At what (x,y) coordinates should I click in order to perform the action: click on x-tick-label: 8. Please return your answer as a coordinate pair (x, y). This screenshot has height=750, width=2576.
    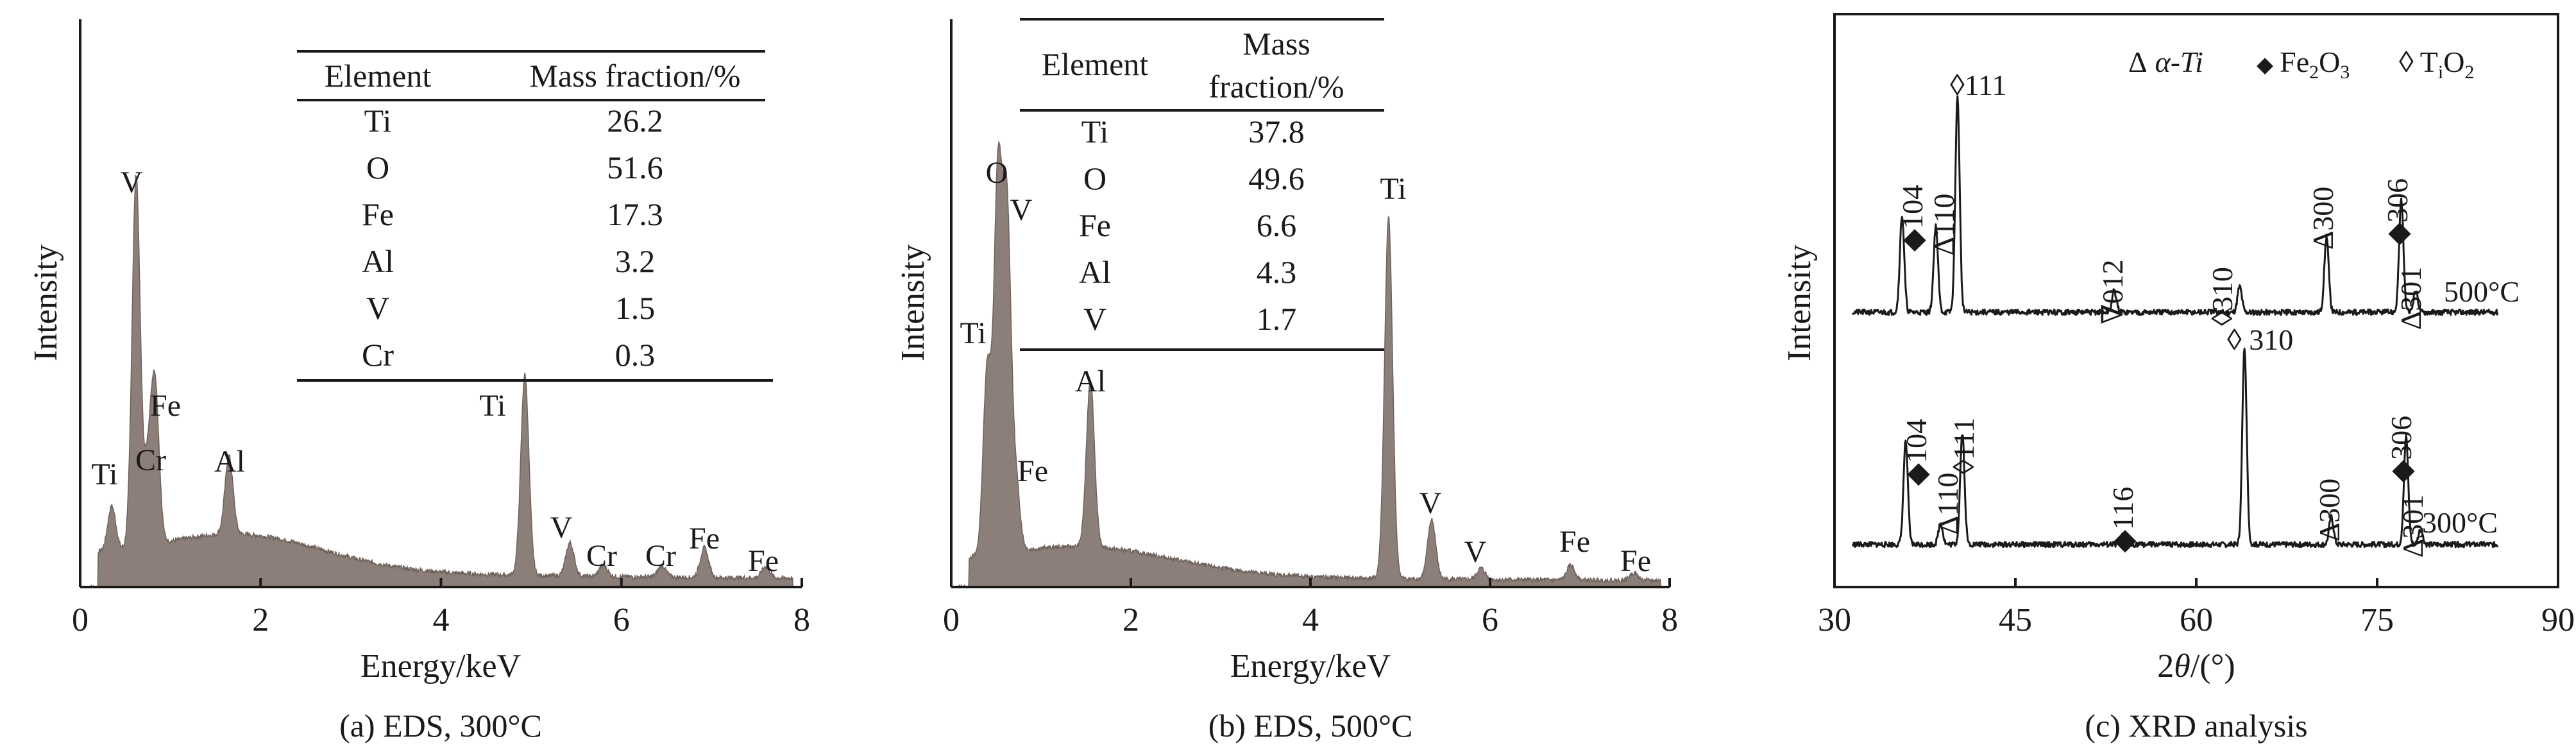
    Looking at the image, I should click on (801, 620).